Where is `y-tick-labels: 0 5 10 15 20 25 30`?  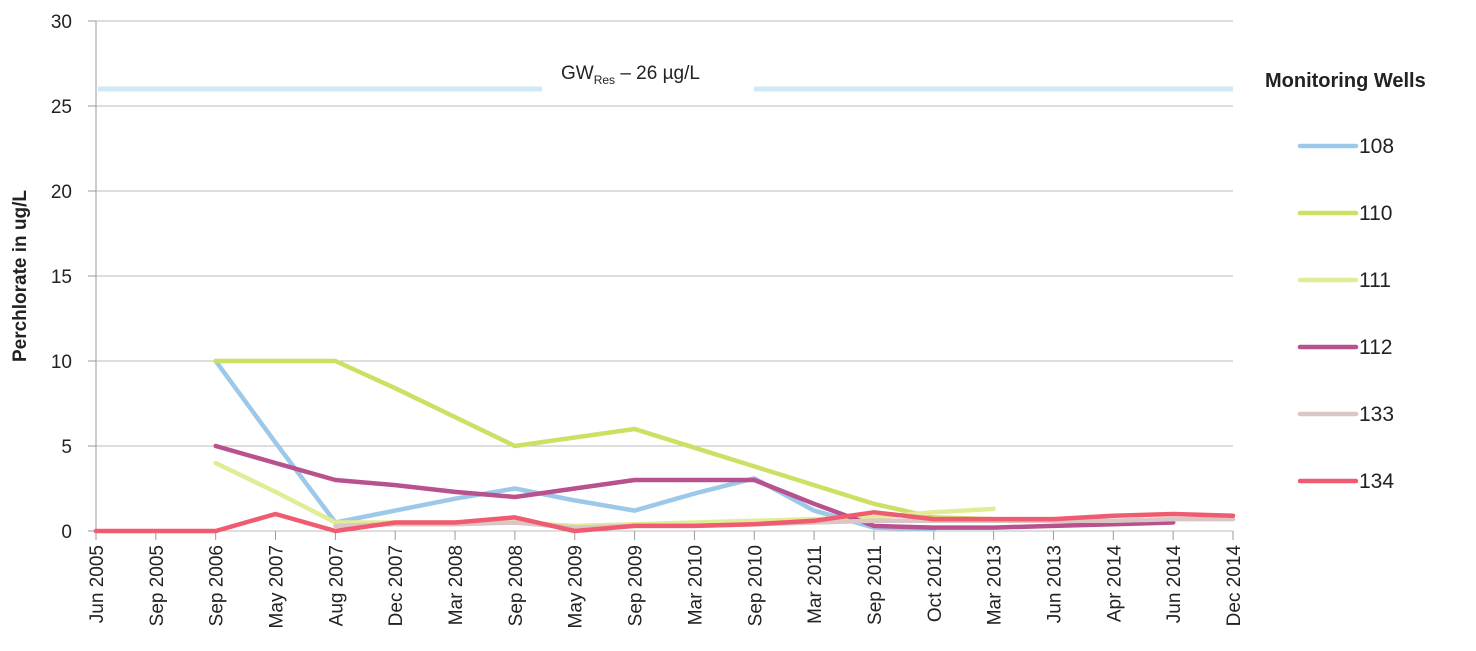
y-tick-labels: 0 5 10 15 20 25 30 is located at coordinates (61, 277).